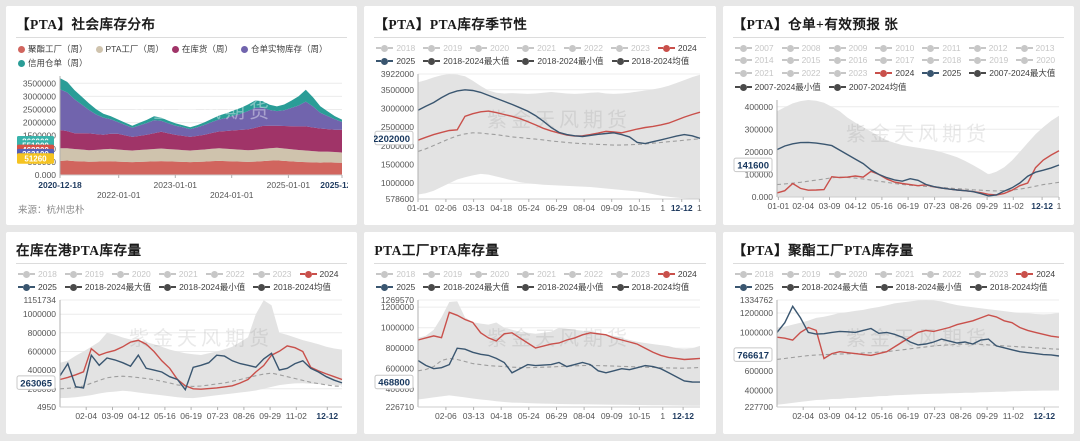 The height and width of the screenshot is (441, 1080). What do you see at coordinates (894, 60) in the screenshot?
I see `legend-item-2017: 2017` at bounding box center [894, 60].